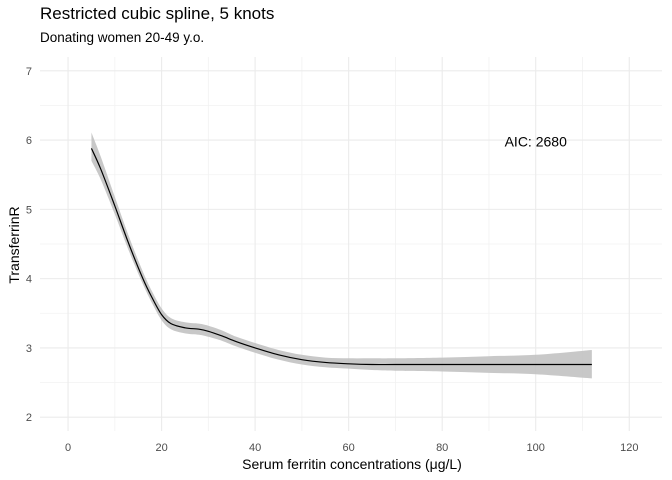  Describe the element at coordinates (29, 72) in the screenshot. I see `y-tick-label: 7` at that location.